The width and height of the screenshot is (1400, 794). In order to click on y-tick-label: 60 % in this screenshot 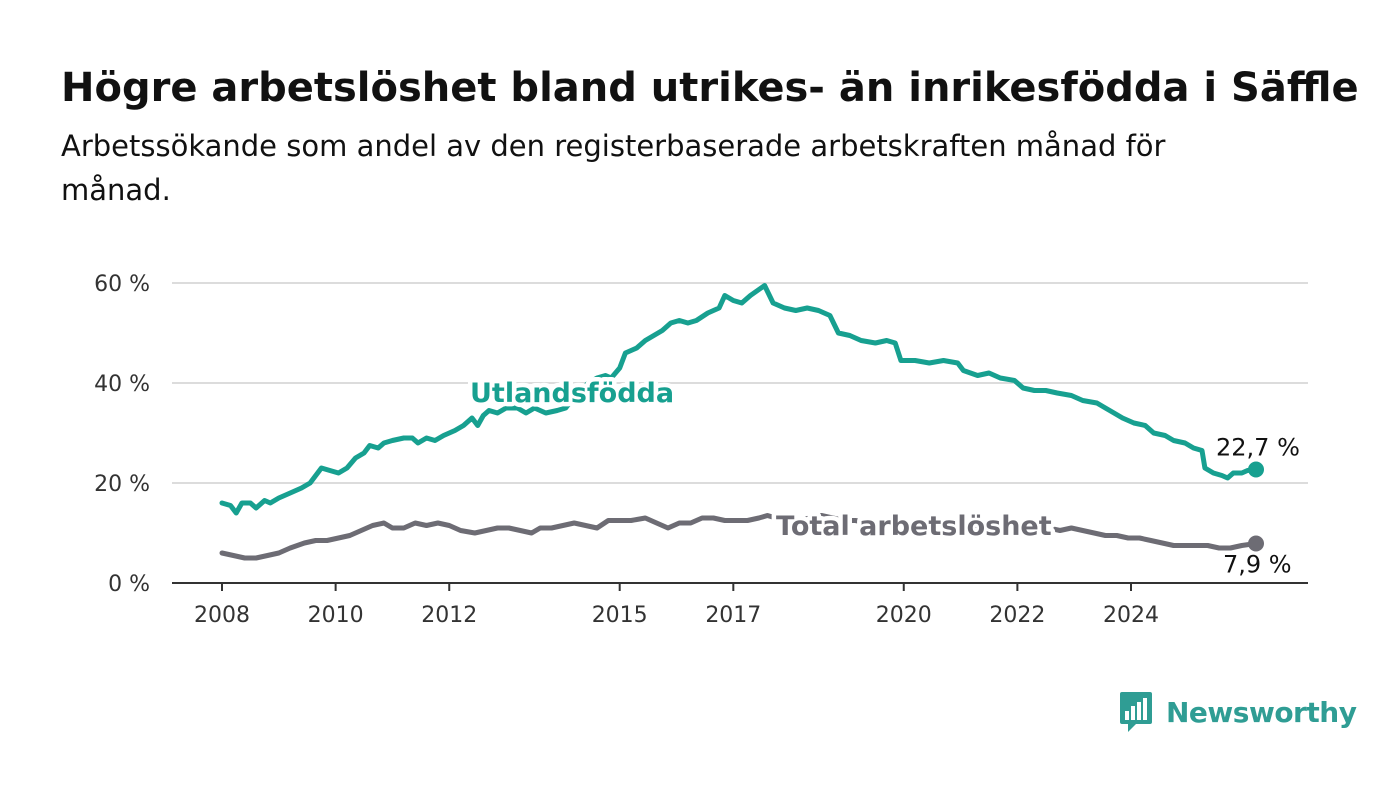, I will do `click(122, 284)`.